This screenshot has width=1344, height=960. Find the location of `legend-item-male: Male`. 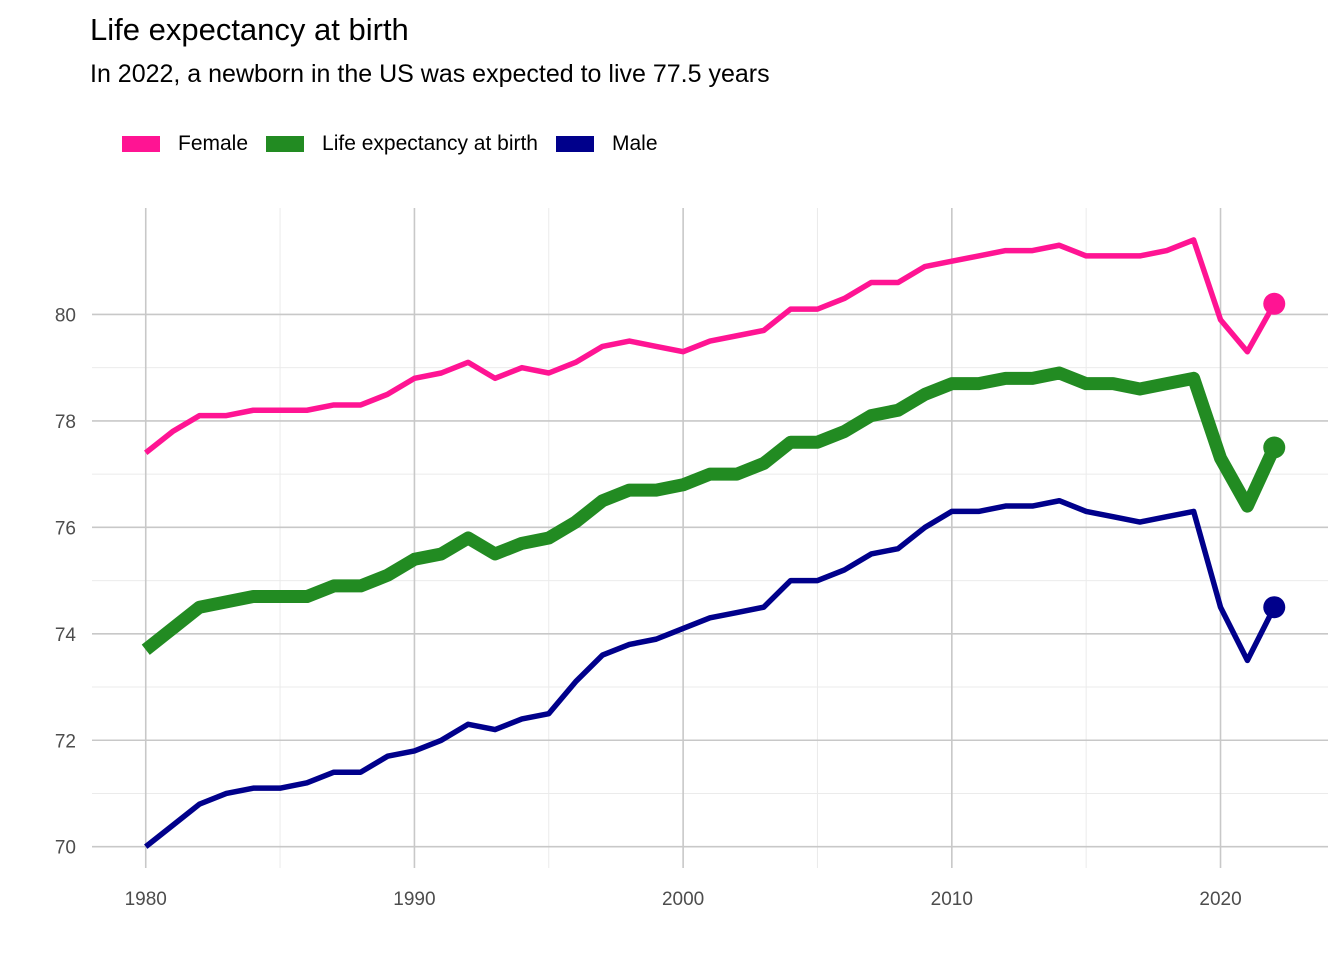

legend-item-male: Male is located at coordinates (607, 144).